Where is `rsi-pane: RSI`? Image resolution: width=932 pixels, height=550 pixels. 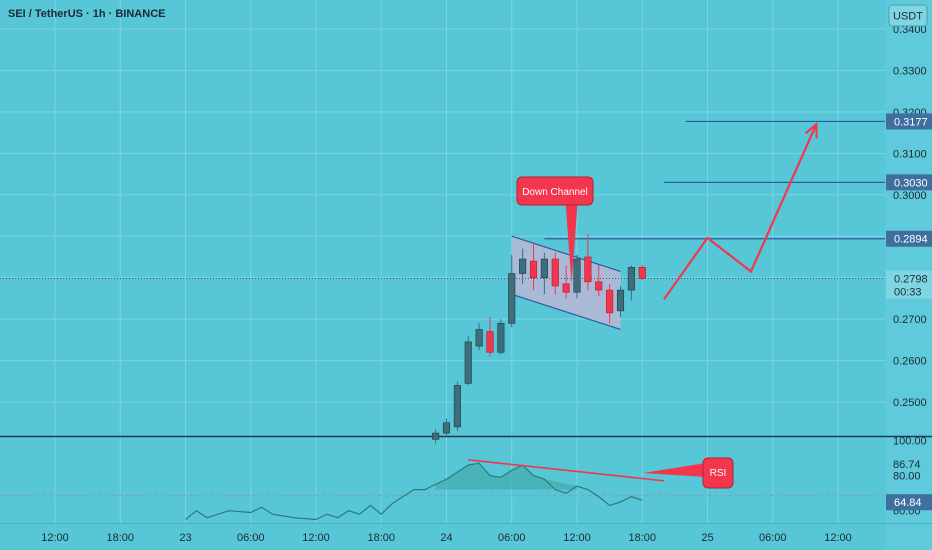 rsi-pane: RSI is located at coordinates (442, 489).